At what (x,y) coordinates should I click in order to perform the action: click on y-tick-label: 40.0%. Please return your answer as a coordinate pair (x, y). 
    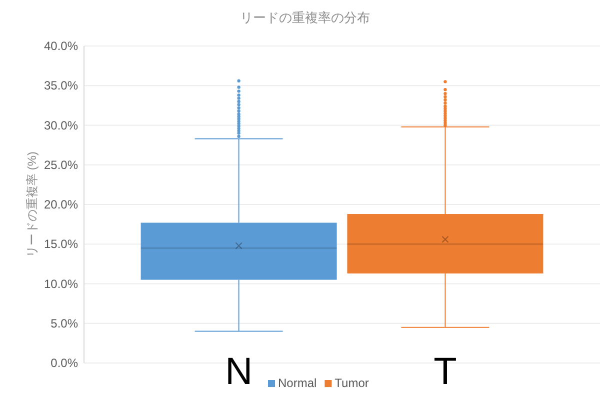
    Looking at the image, I should click on (61, 46).